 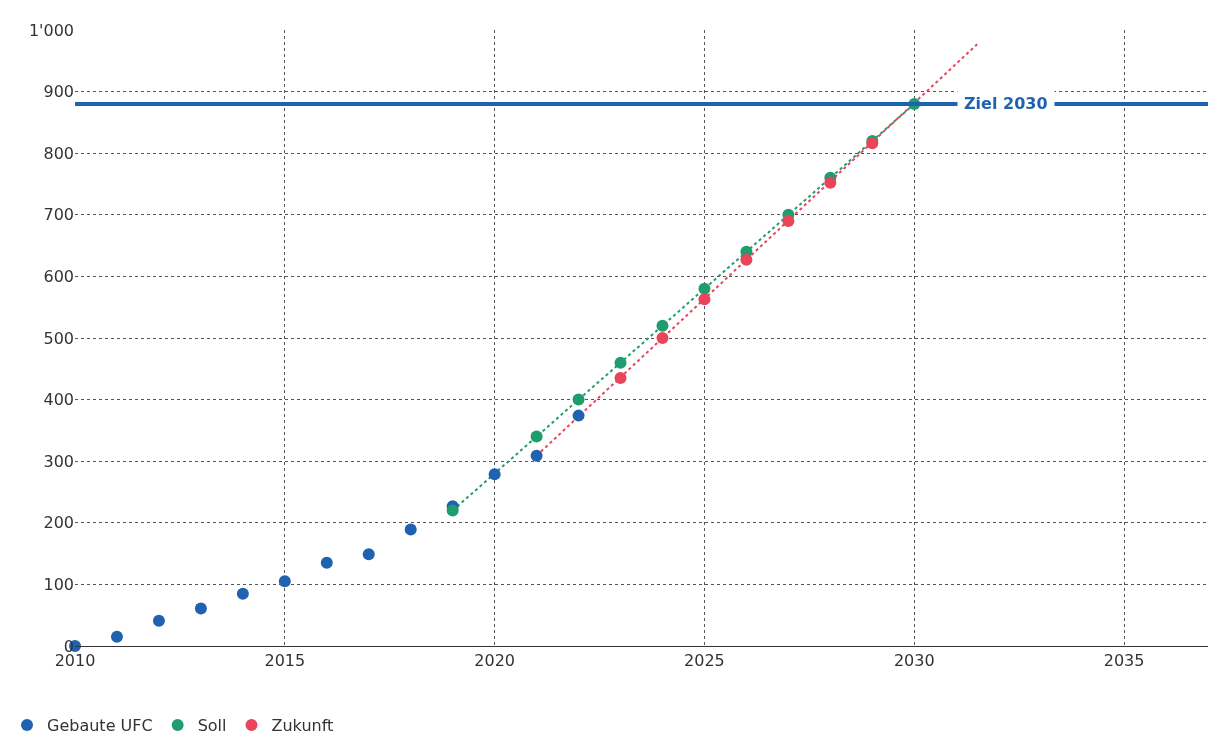 I want to click on x-tick-label: 2020, so click(x=494, y=661).